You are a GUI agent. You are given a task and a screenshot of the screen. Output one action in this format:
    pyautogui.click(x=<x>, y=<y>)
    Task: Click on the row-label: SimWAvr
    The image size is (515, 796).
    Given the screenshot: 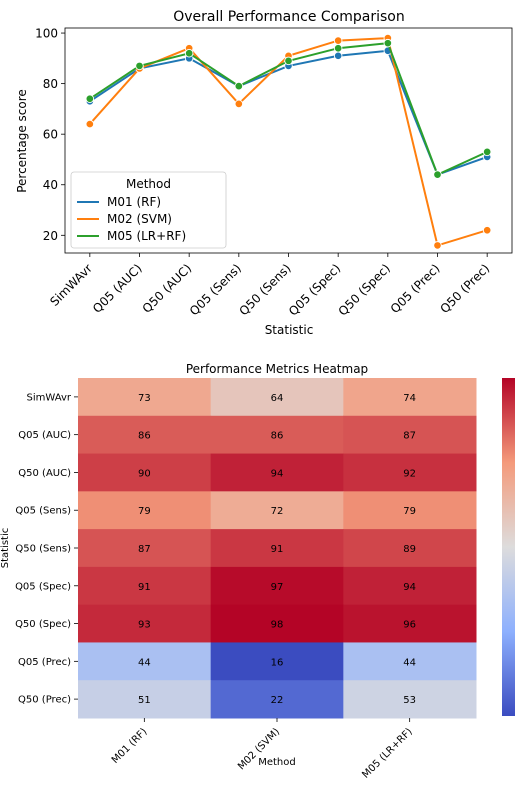 What is the action you would take?
    pyautogui.click(x=49, y=397)
    